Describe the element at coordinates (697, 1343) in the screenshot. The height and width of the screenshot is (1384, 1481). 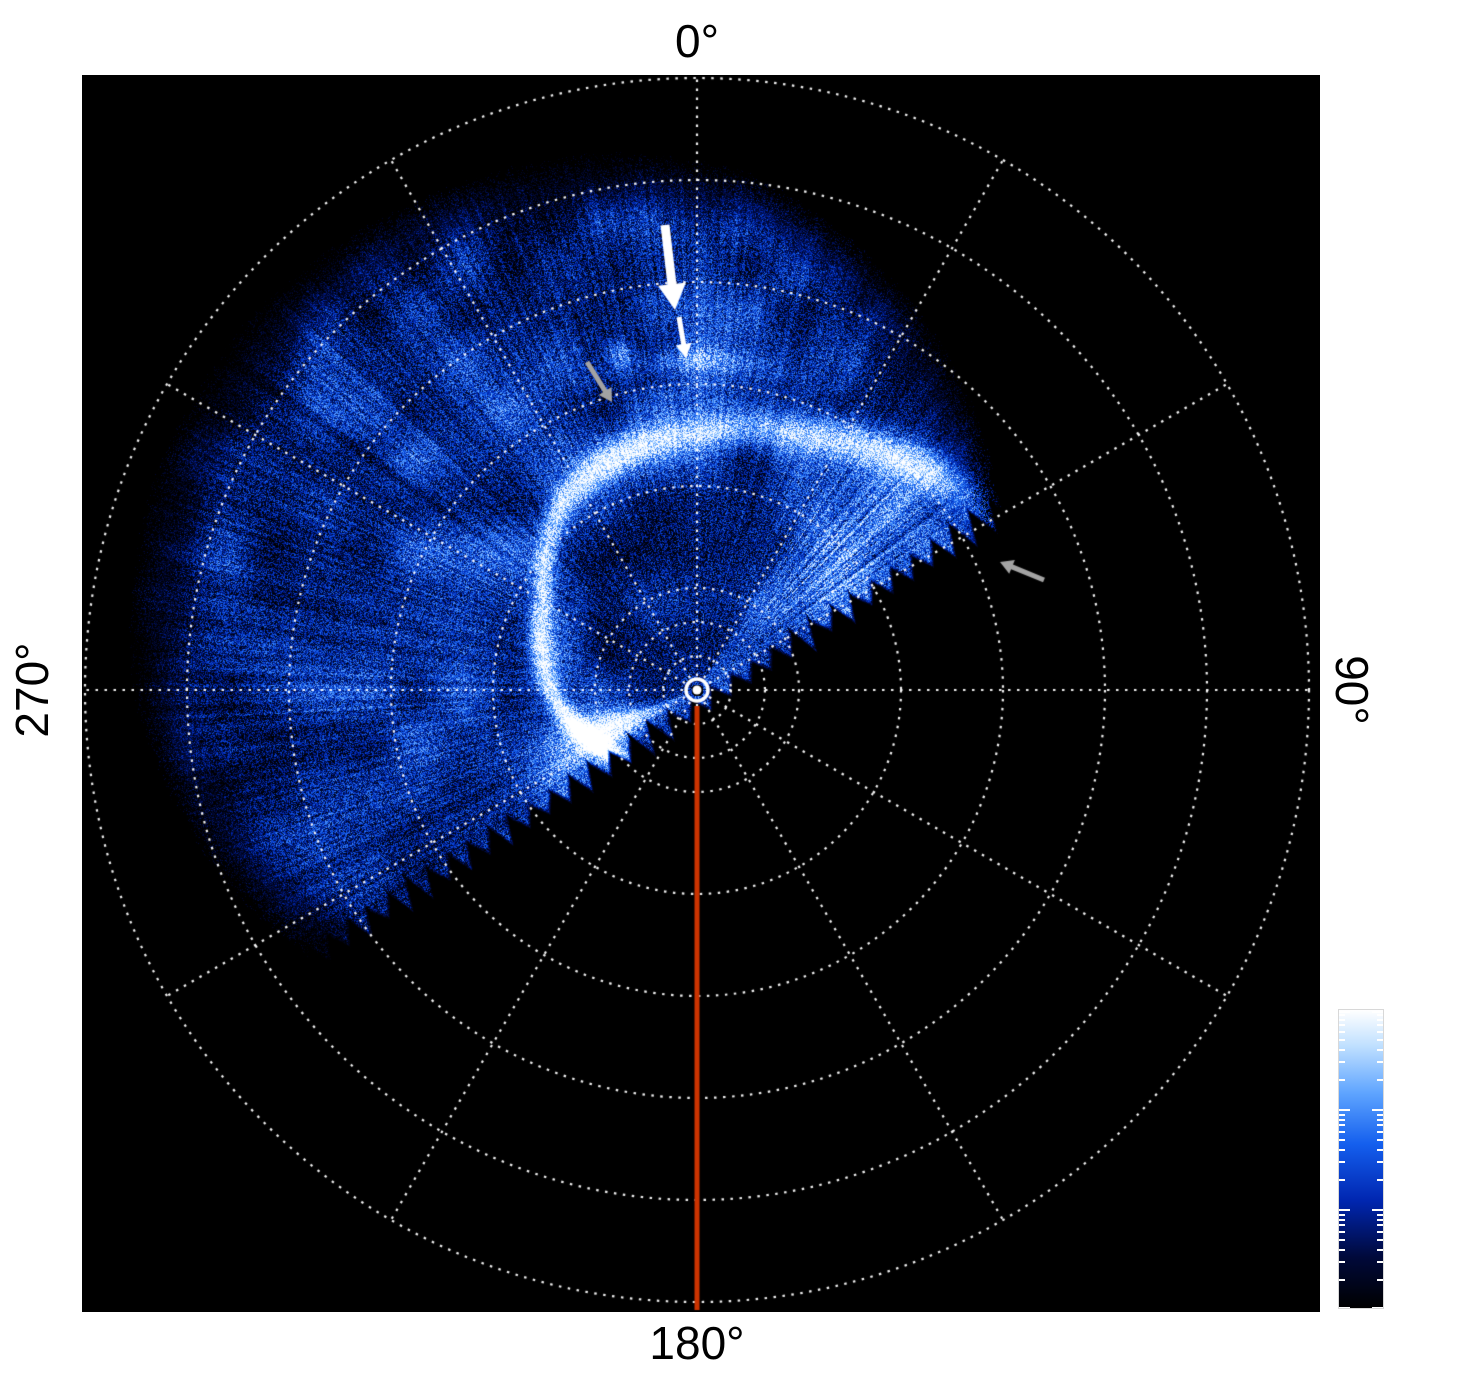
I see `angle-label-180deg: 180°` at that location.